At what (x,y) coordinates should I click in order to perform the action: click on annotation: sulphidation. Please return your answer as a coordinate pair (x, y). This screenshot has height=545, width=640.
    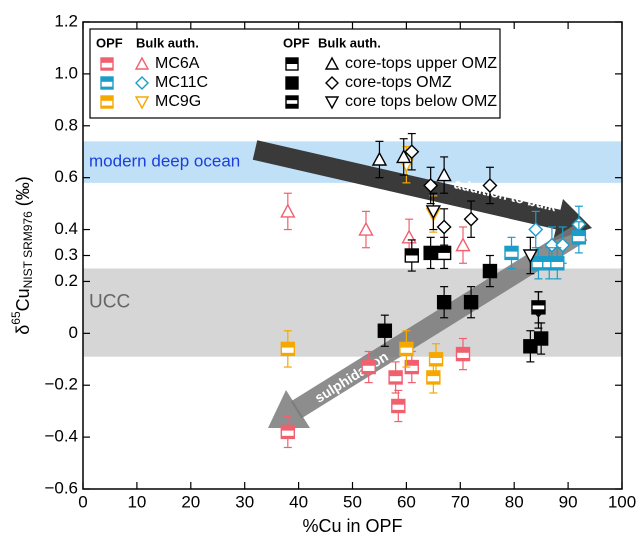
    Looking at the image, I should click on (351, 377).